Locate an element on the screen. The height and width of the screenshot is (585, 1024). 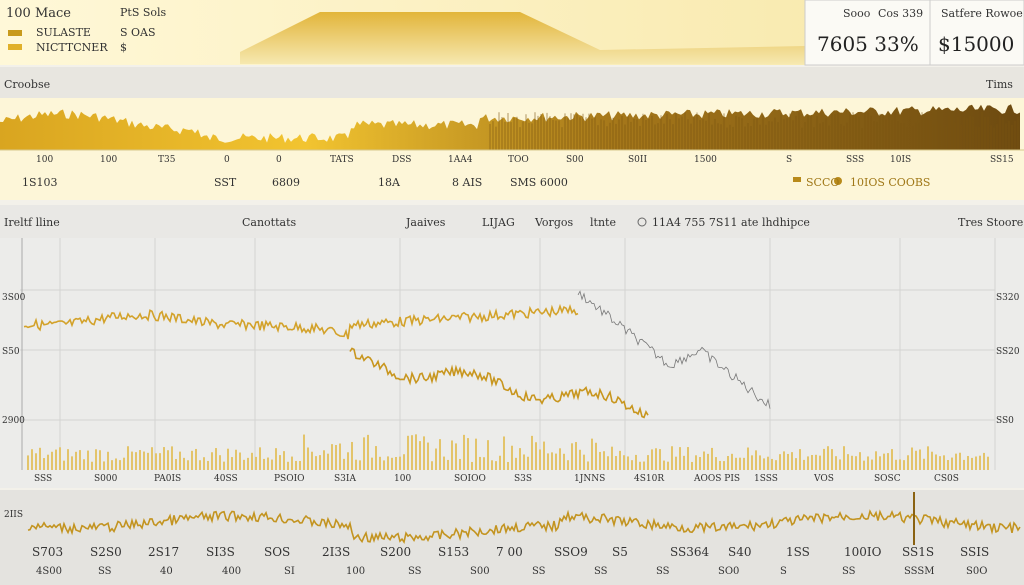
footer-value: S5 is located at coordinates (620, 552).